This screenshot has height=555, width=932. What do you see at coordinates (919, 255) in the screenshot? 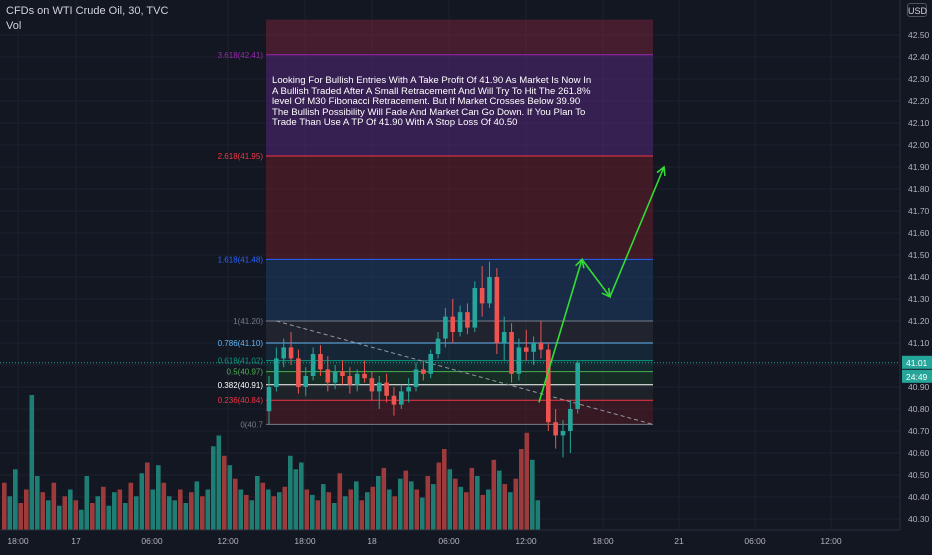
I see `price-tick-label: 41.50` at bounding box center [919, 255].